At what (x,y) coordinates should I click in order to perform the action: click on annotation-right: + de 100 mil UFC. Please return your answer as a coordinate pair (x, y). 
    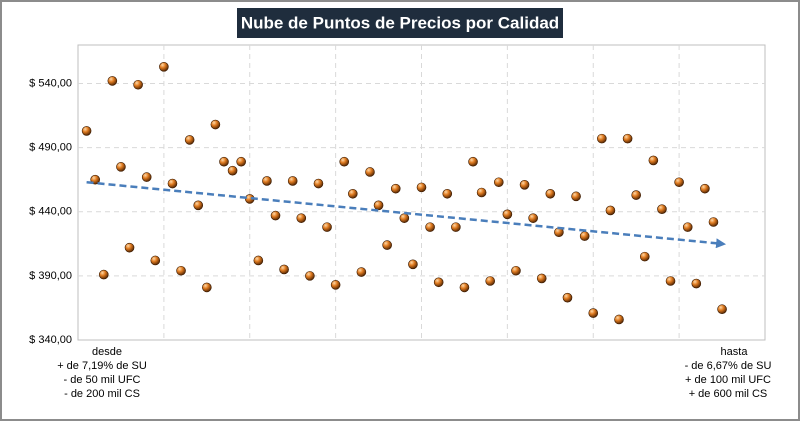
    Looking at the image, I should click on (728, 380).